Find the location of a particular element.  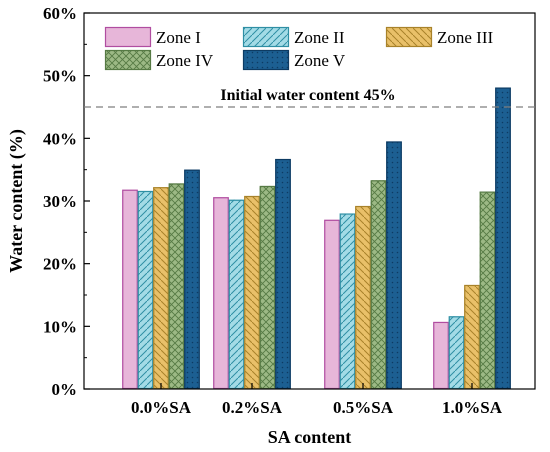

x-tick-label: 0.0%SA is located at coordinates (161, 407).